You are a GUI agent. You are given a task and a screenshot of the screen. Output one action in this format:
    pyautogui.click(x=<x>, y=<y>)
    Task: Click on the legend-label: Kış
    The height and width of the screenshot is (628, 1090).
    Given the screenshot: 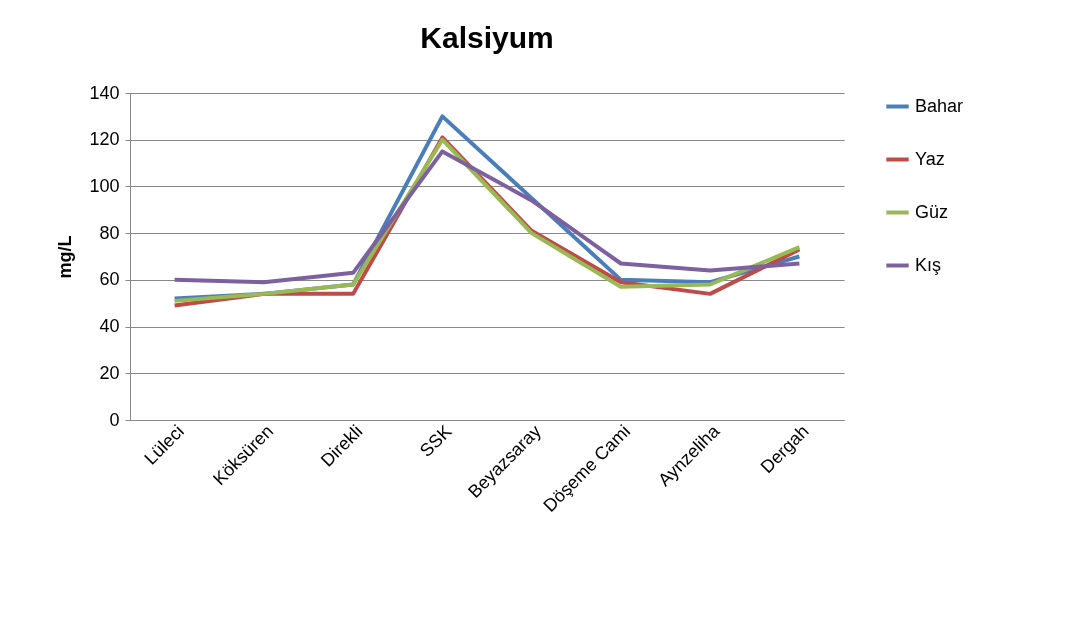 What is the action you would take?
    pyautogui.click(x=928, y=264)
    